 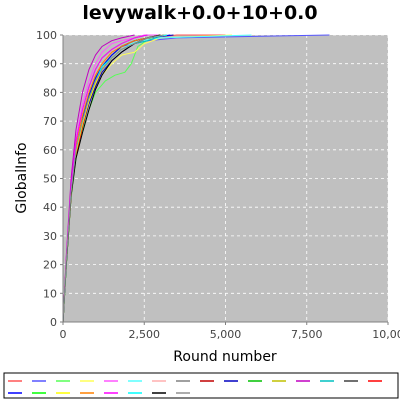 What do you see at coordinates (225, 357) in the screenshot?
I see `x-axis-label: Round number` at bounding box center [225, 357].